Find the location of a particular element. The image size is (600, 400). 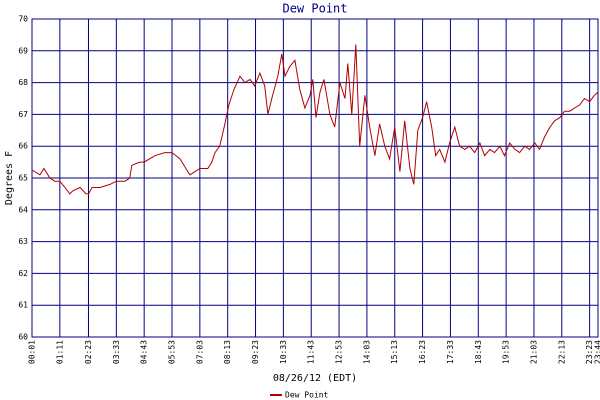

y-tick-label: 61 is located at coordinates (23, 305).